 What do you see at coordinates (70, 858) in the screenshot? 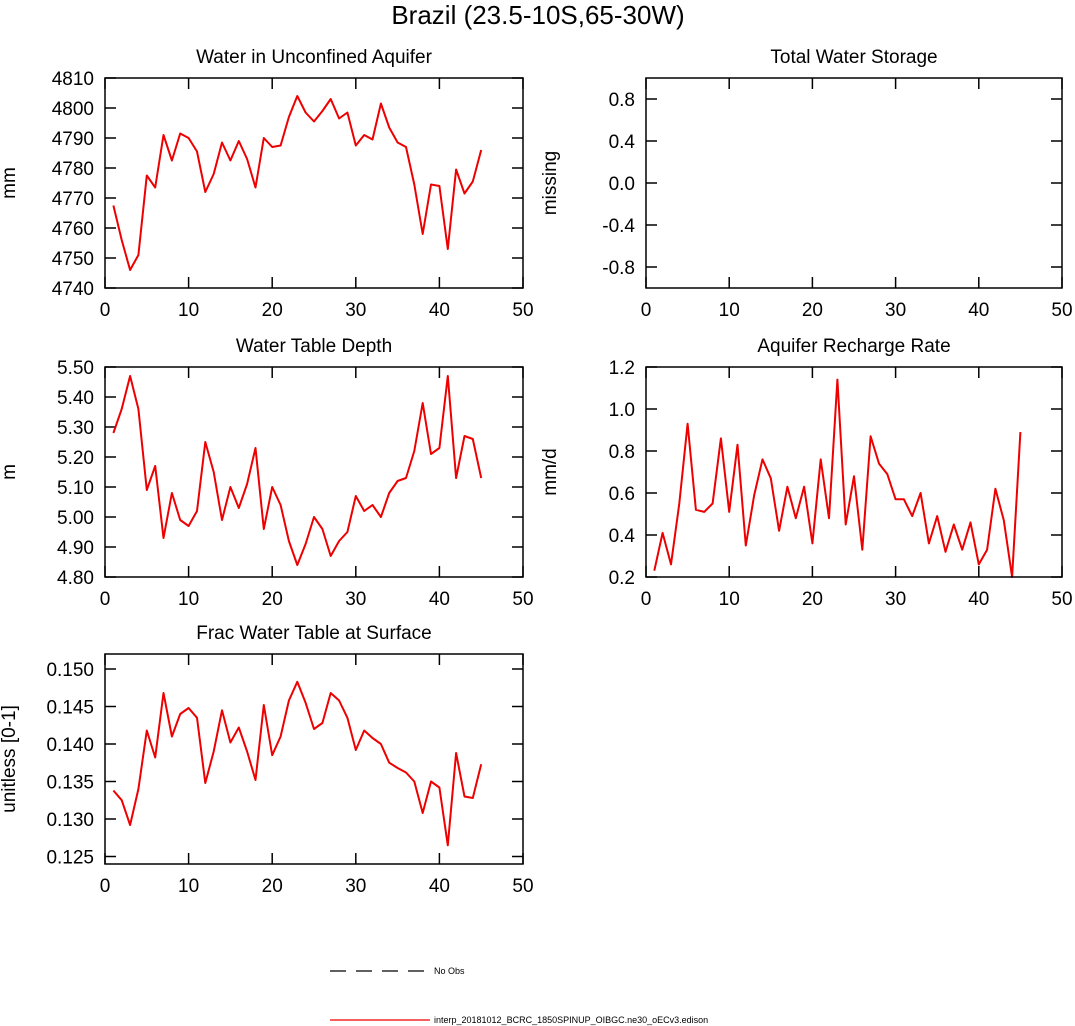
I see `y-tick-label: 0.125` at bounding box center [70, 858].